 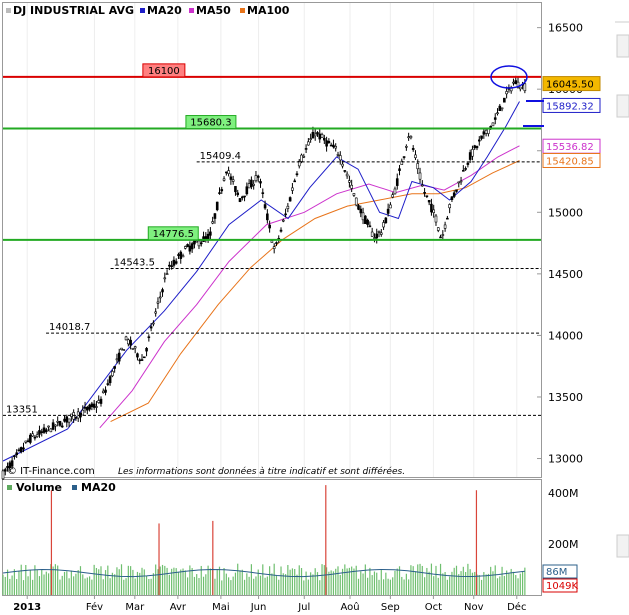 What do you see at coordinates (178, 607) in the screenshot?
I see `month-label: Avr` at bounding box center [178, 607].